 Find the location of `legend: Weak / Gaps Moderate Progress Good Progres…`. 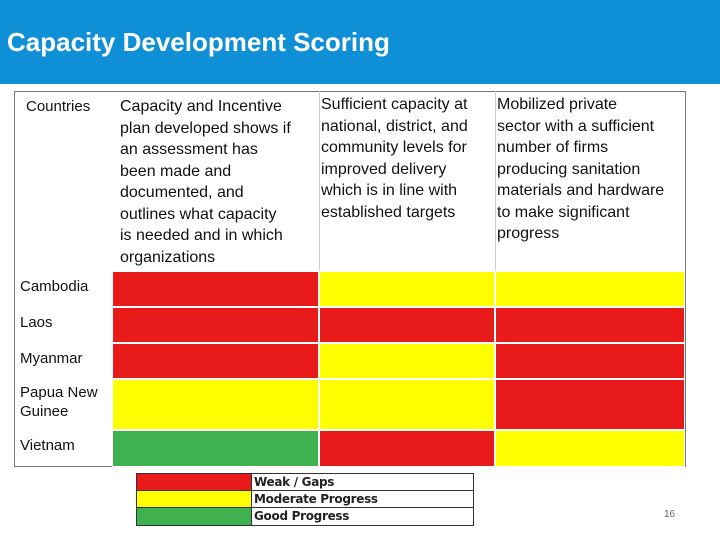

legend: Weak / Gaps Moderate Progress Good Progres… is located at coordinates (305, 499).